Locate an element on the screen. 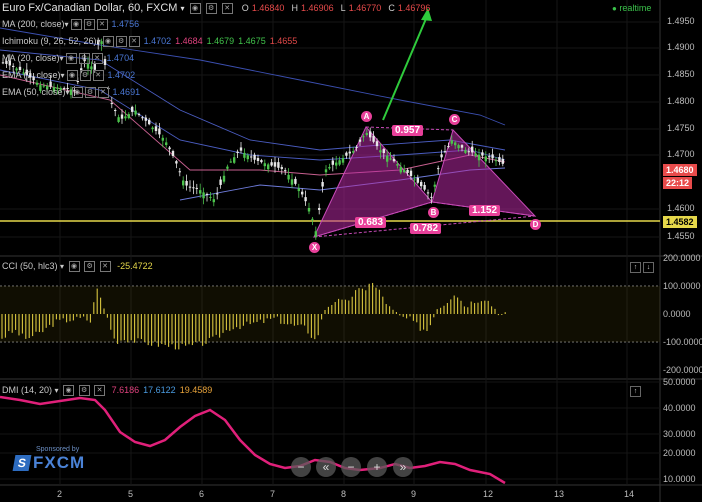  indicator-name: Ichimoku (9, 26, 52, 26) is located at coordinates (49, 41).